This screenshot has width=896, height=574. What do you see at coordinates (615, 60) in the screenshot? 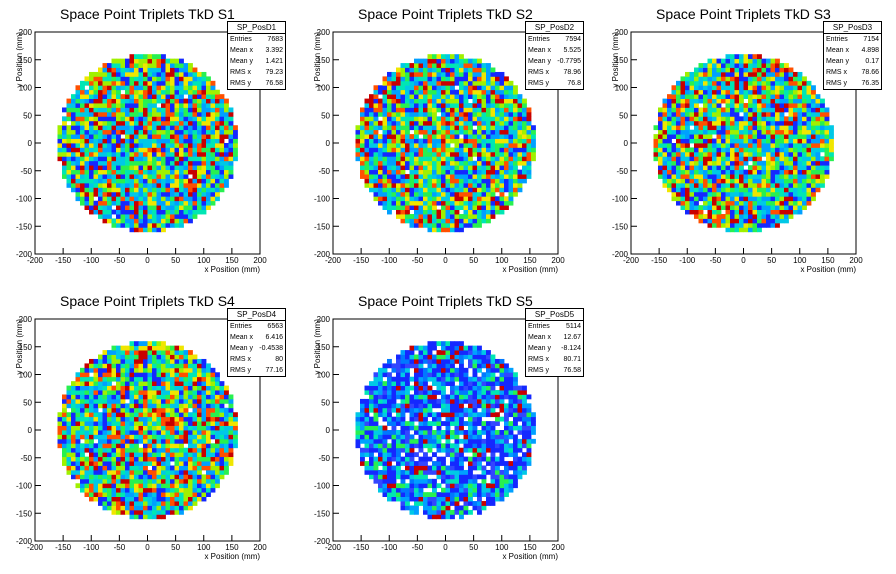
I see `y-axis-label: y Position (mm)` at bounding box center [615, 60].